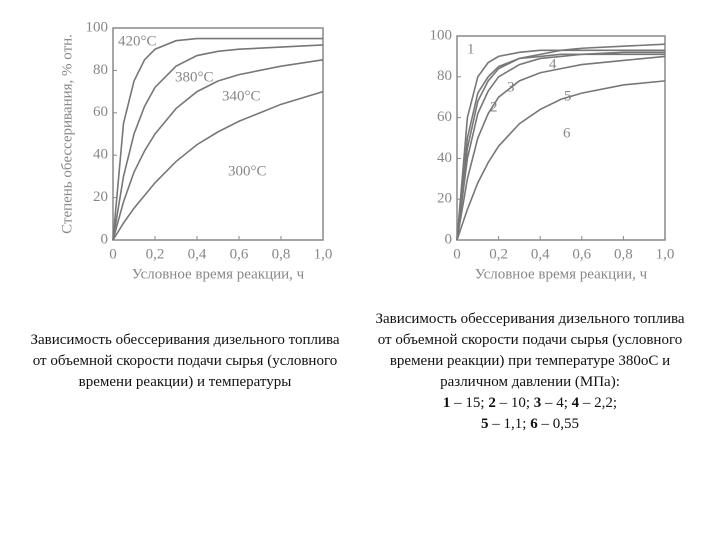  What do you see at coordinates (241, 96) in the screenshot?
I see `curve-label: 340°С` at bounding box center [241, 96].